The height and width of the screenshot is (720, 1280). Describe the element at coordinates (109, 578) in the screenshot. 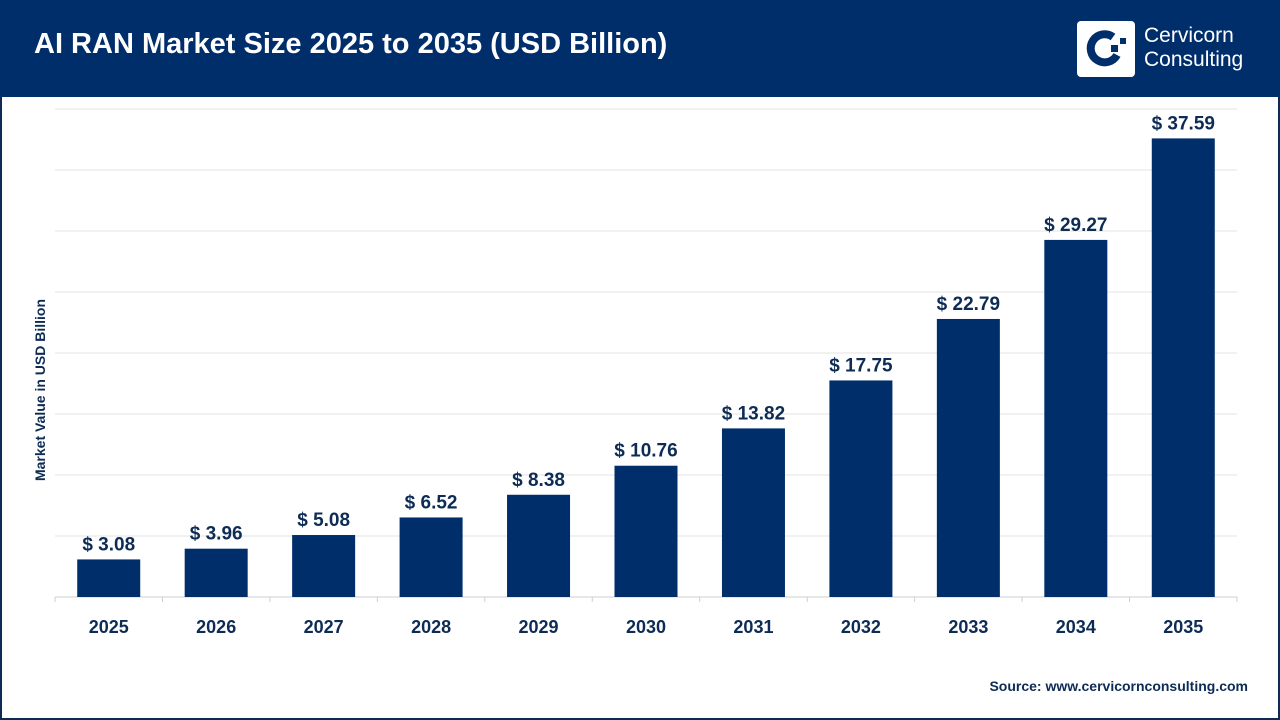

I see `bar-2025` at that location.